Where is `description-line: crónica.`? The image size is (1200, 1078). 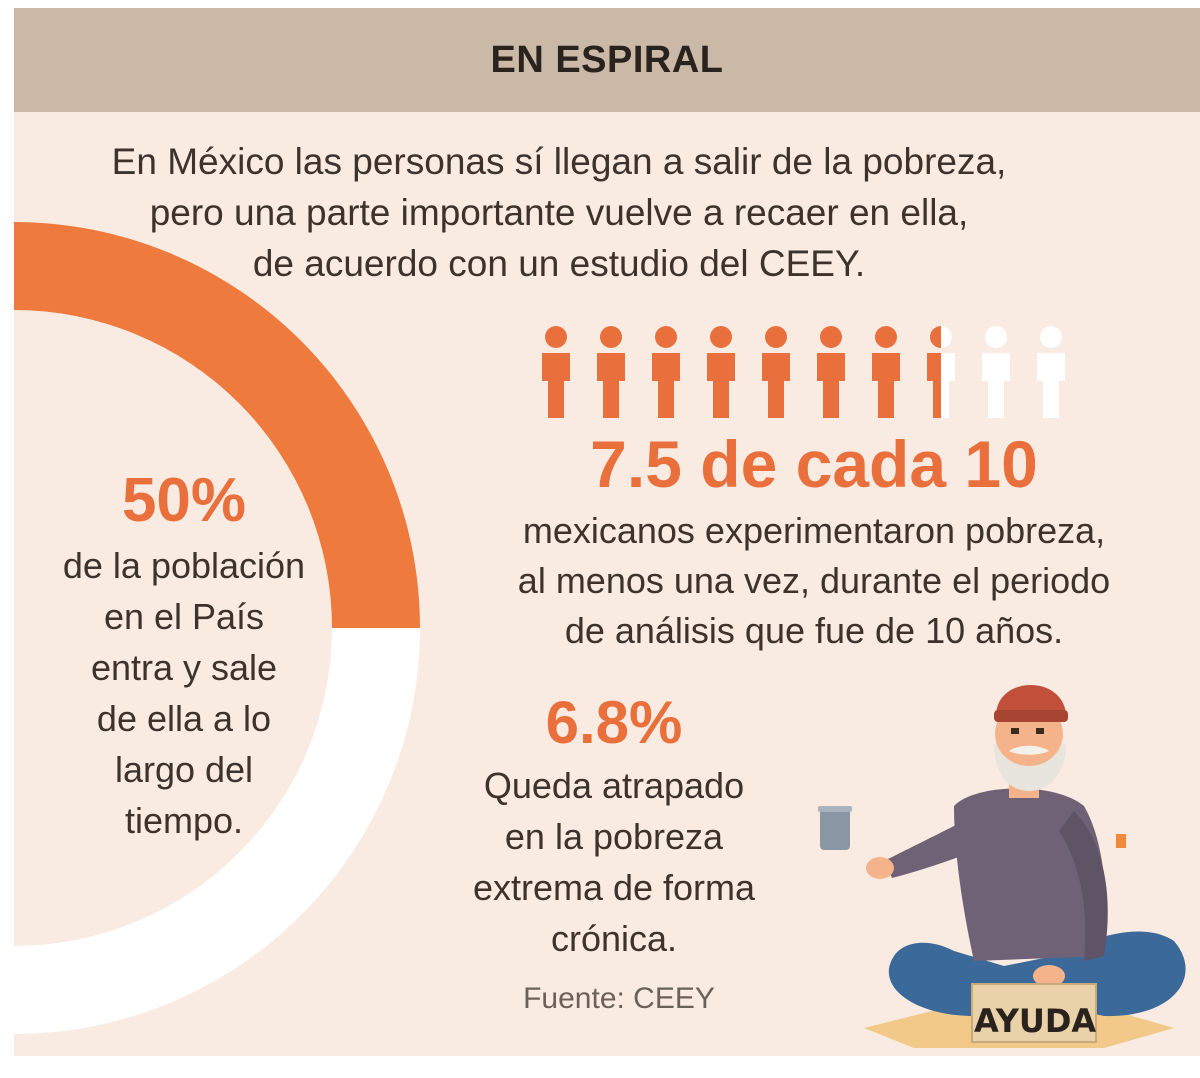 description-line: crónica. is located at coordinates (614, 938).